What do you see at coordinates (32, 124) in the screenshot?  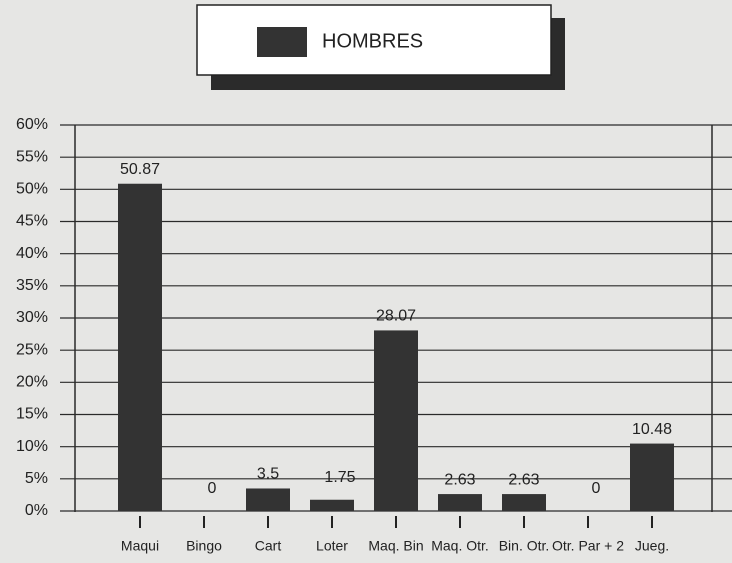 I see `y-tick-label: 60%` at bounding box center [32, 124].